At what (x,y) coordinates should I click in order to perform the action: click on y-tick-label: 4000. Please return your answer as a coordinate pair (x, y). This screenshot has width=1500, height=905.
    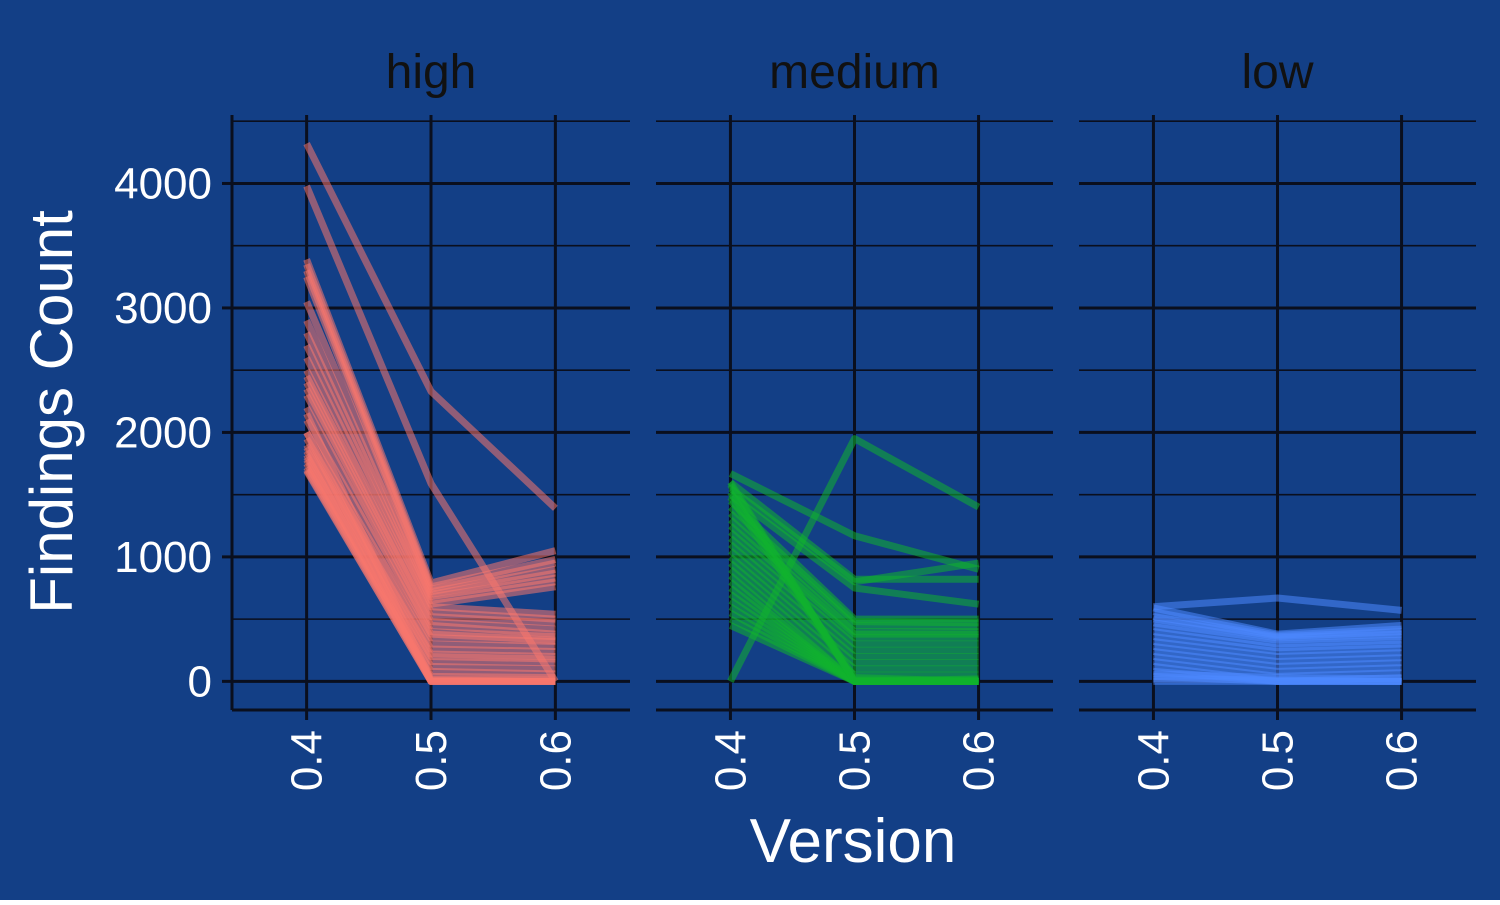
    Looking at the image, I should click on (163, 183).